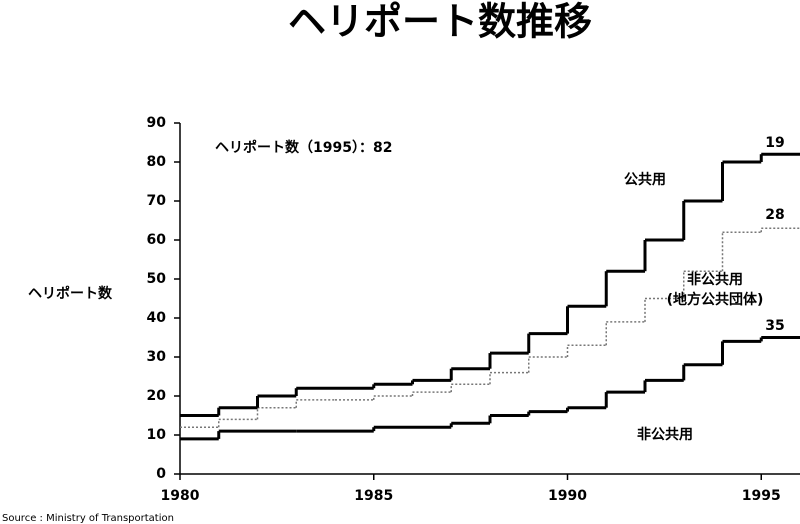 The image size is (800, 524). What do you see at coordinates (157, 318) in the screenshot?
I see `y-tick-label: 40` at bounding box center [157, 318].